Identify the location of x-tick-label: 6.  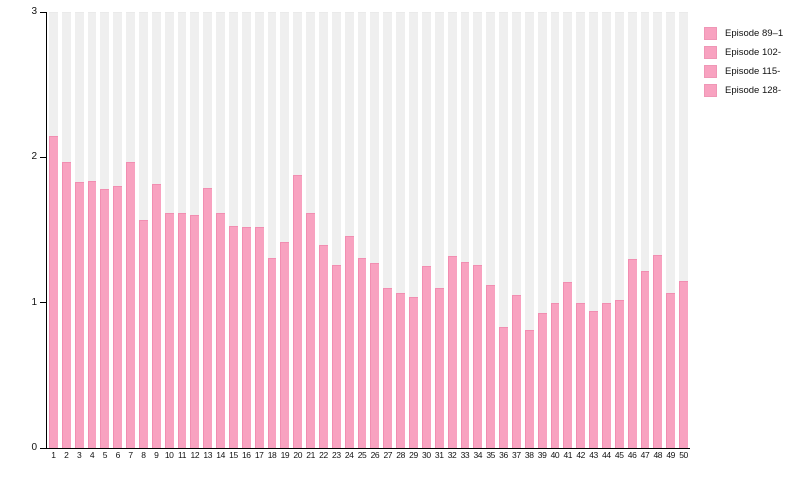
(118, 455).